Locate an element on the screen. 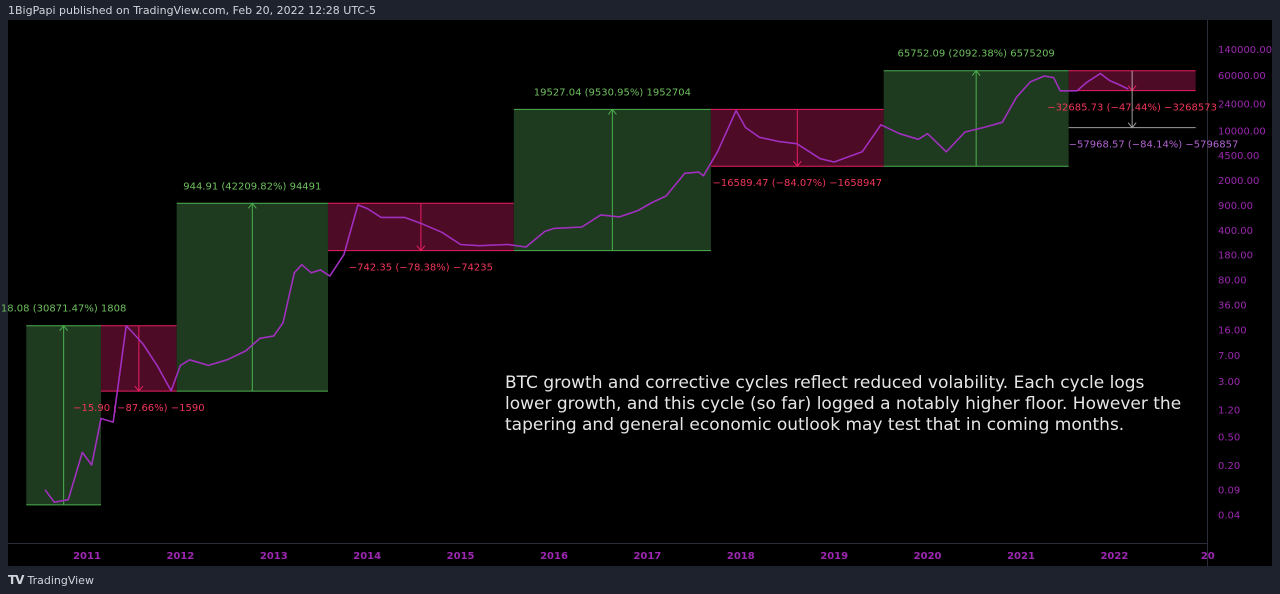 This screenshot has height=594, width=1280. measure-label: 18.08 (30871.47%) 1808 is located at coordinates (63, 309).